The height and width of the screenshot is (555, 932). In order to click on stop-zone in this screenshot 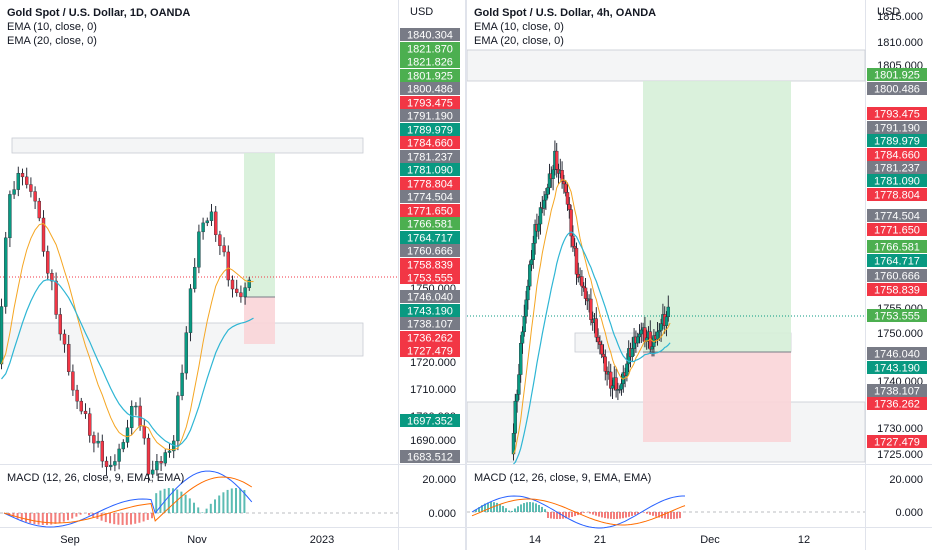, I will do `click(717, 397)`.